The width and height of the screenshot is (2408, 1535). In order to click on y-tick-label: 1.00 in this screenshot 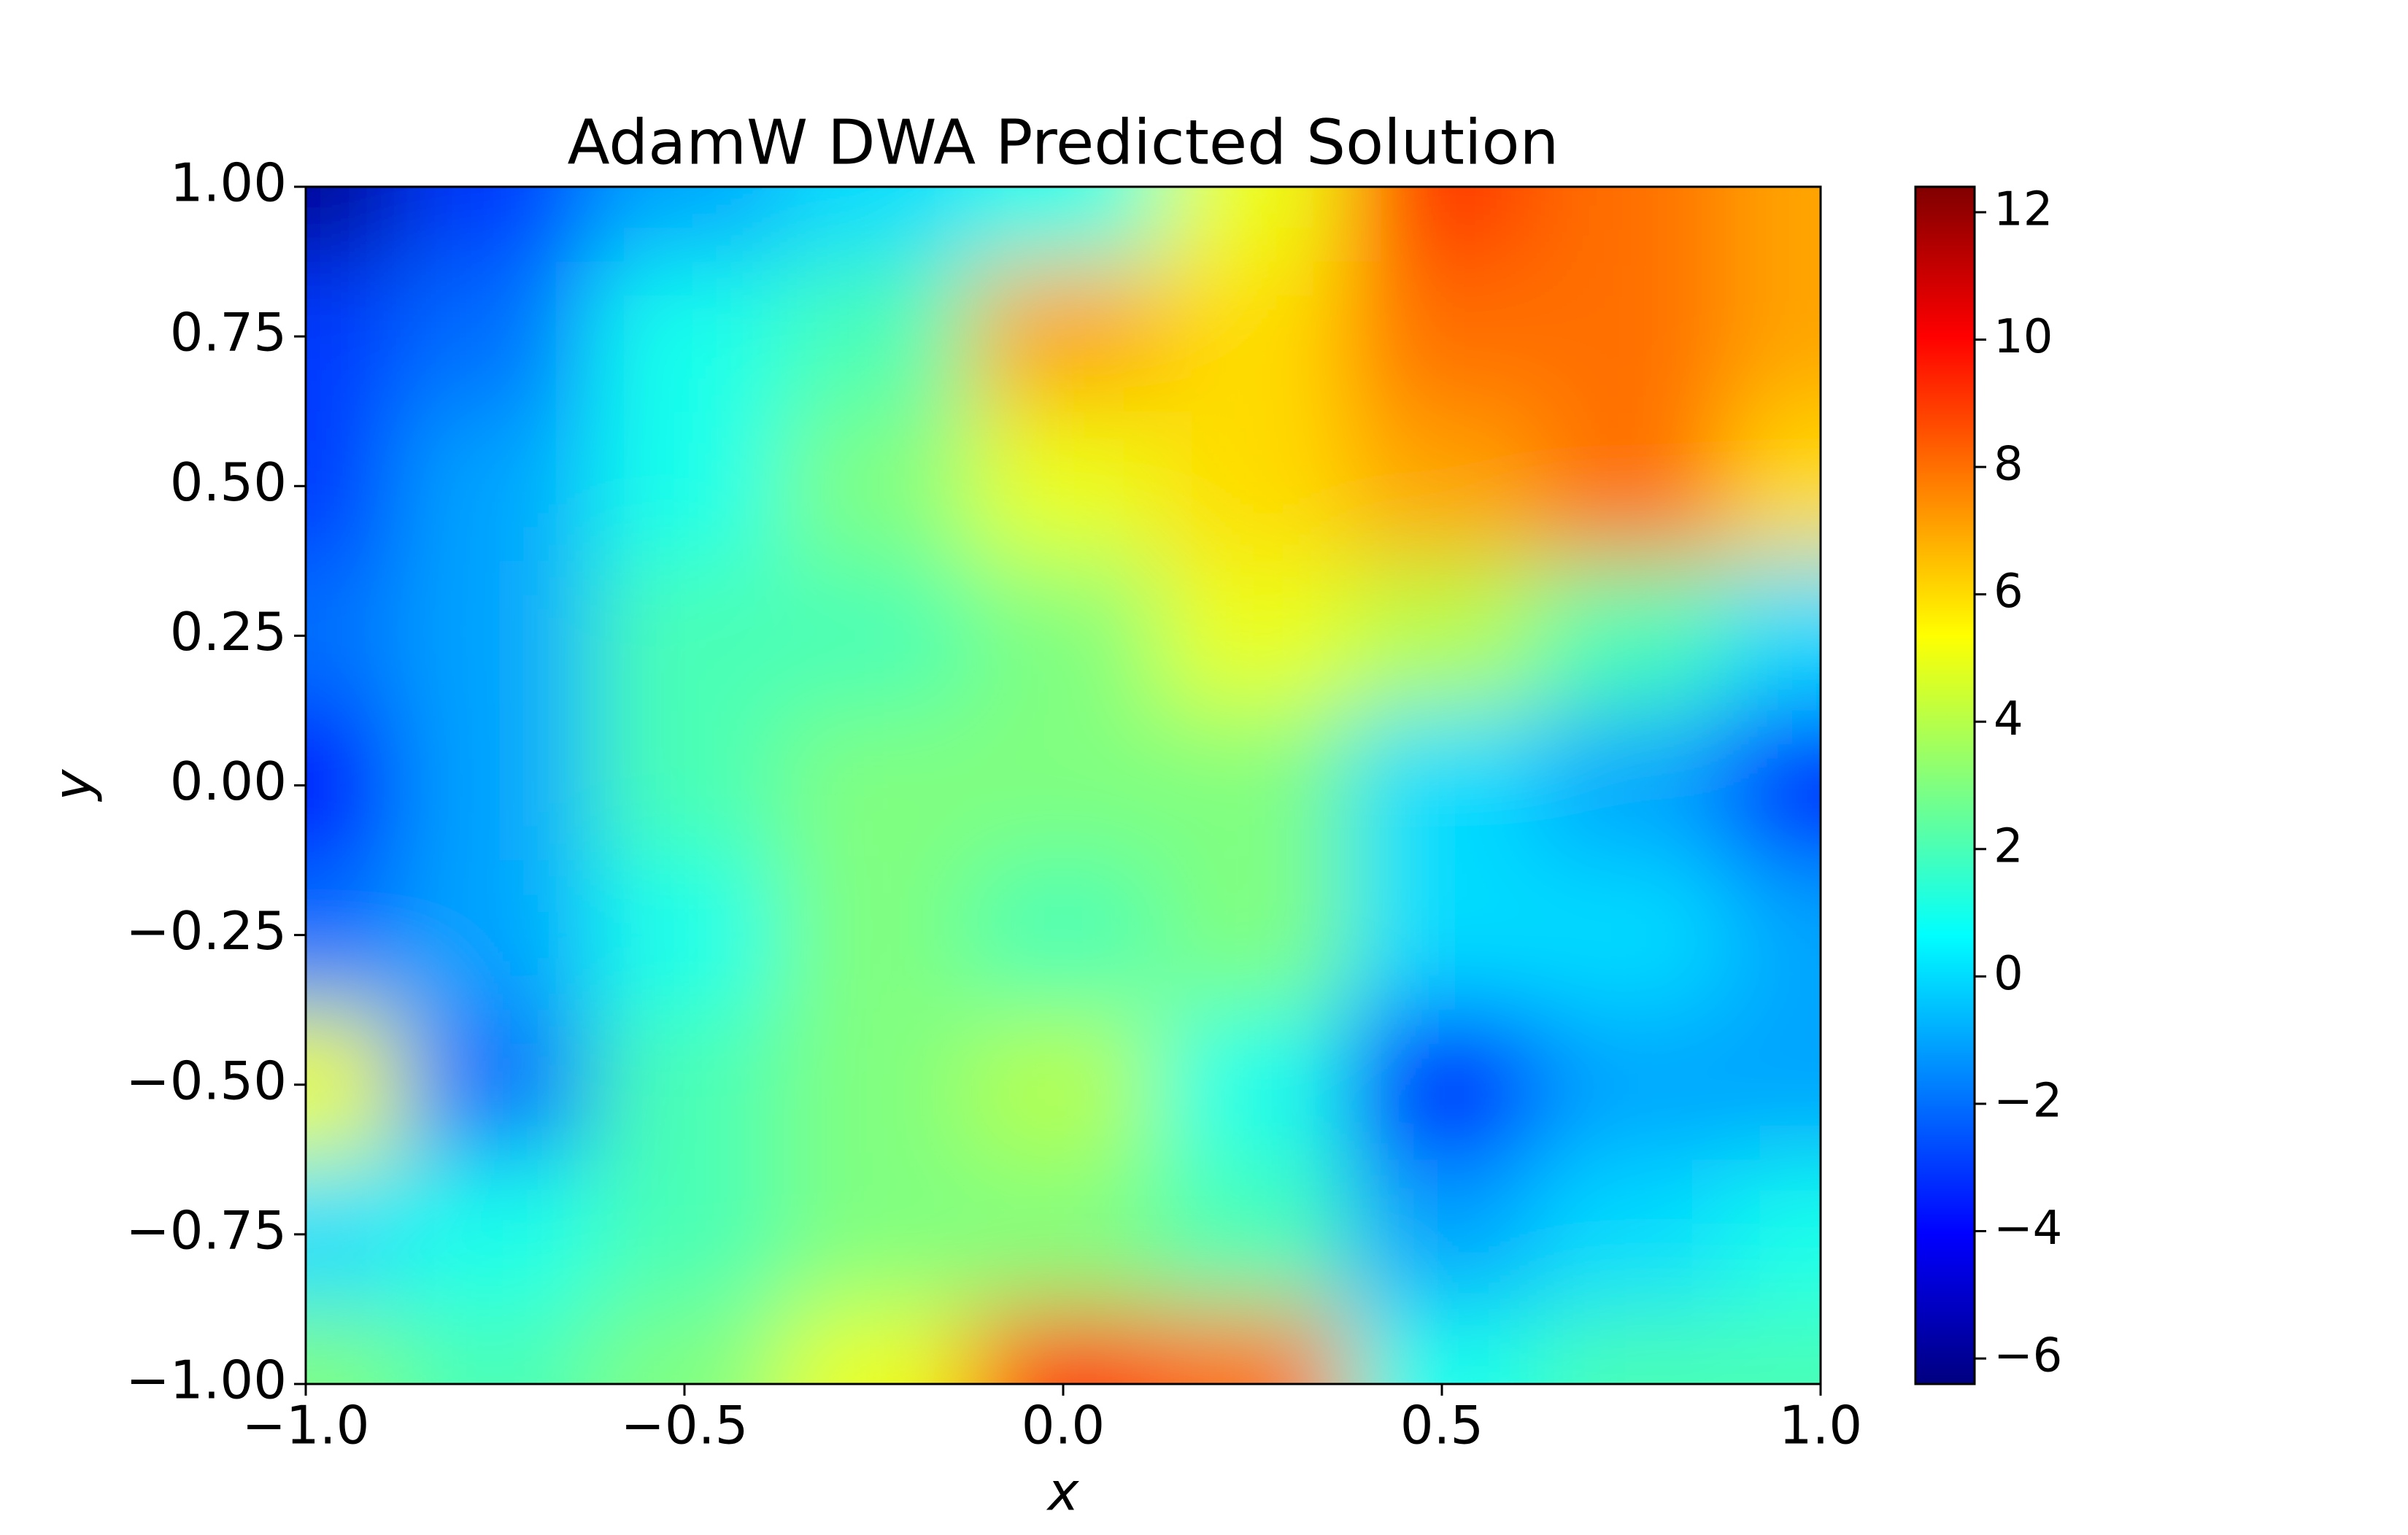, I will do `click(228, 183)`.